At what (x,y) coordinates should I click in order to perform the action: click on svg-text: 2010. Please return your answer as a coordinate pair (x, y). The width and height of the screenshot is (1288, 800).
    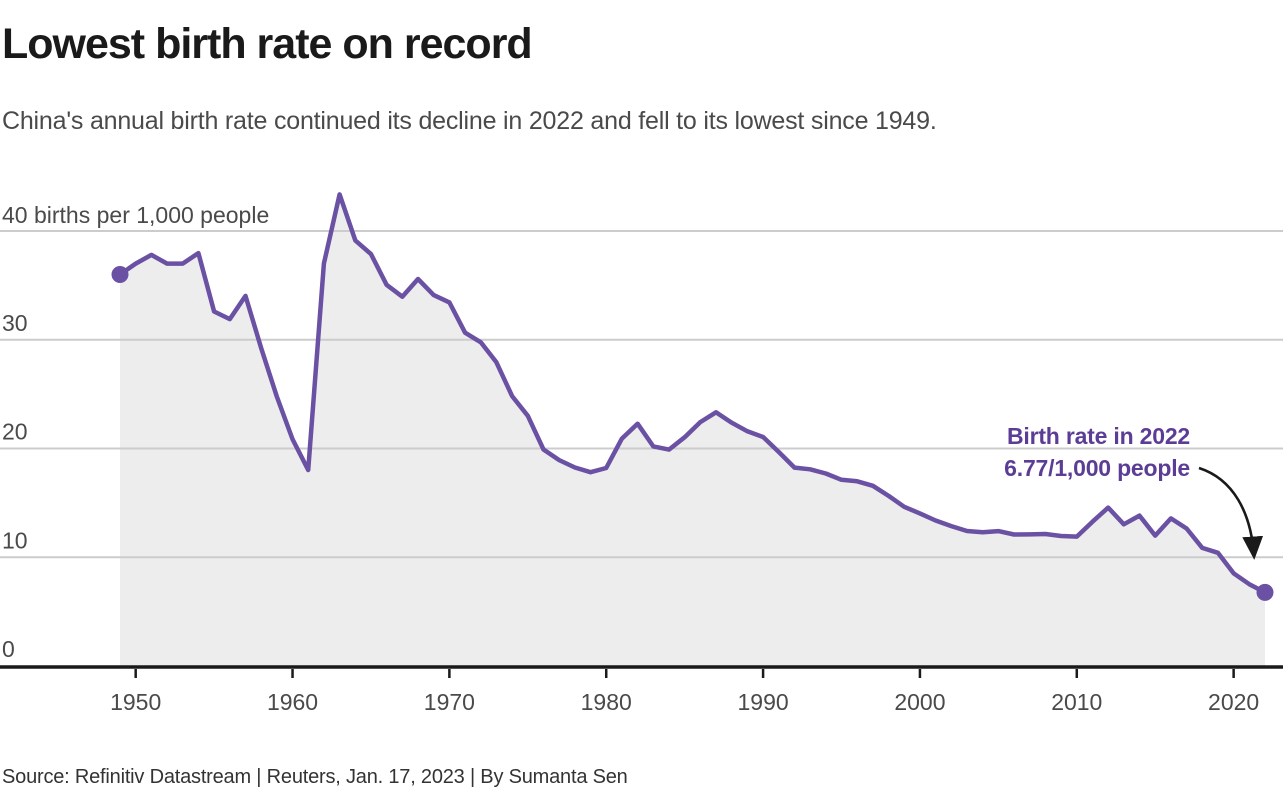
    Looking at the image, I should click on (1076, 702).